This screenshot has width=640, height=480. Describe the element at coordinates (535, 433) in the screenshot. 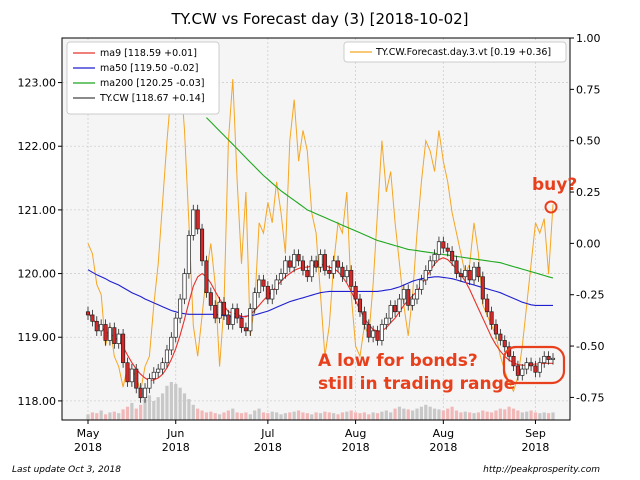

I see `x-tick-label: Sep` at that location.